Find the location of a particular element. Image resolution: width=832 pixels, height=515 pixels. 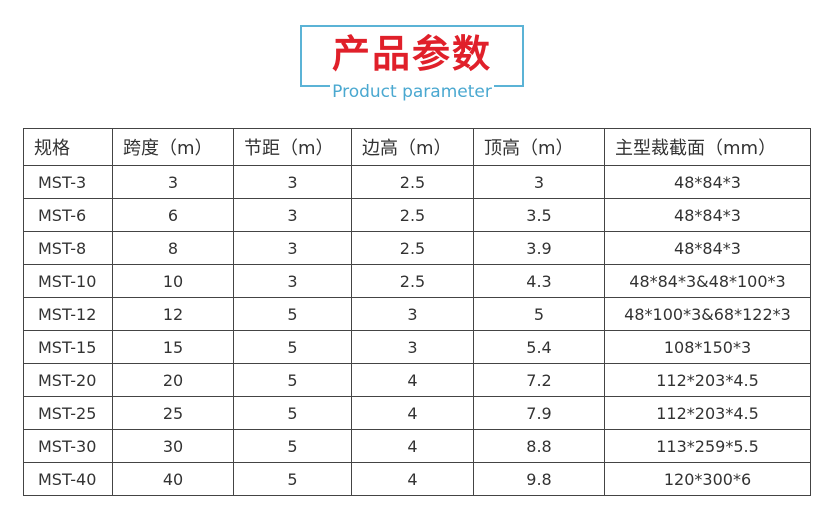

table-cell: 8.8 is located at coordinates (539, 446).